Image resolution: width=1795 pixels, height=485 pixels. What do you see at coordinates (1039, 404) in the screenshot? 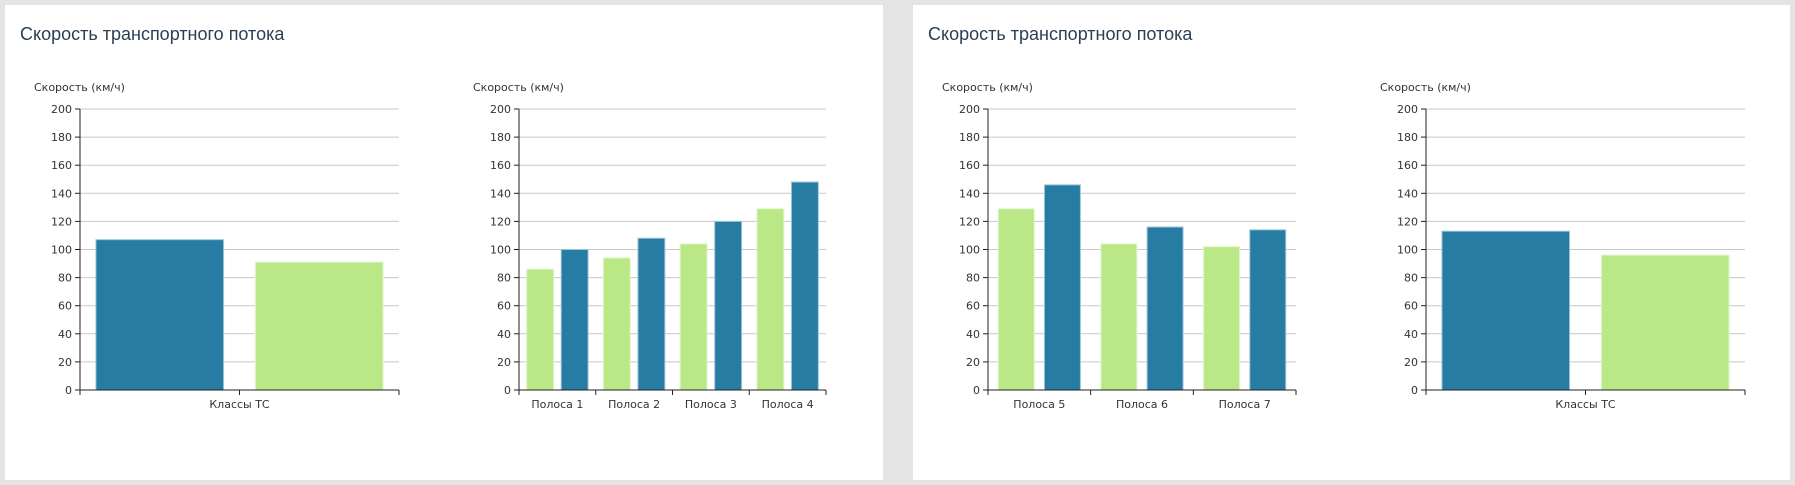
I see `x-tick-label: Полоса 5` at bounding box center [1039, 404].